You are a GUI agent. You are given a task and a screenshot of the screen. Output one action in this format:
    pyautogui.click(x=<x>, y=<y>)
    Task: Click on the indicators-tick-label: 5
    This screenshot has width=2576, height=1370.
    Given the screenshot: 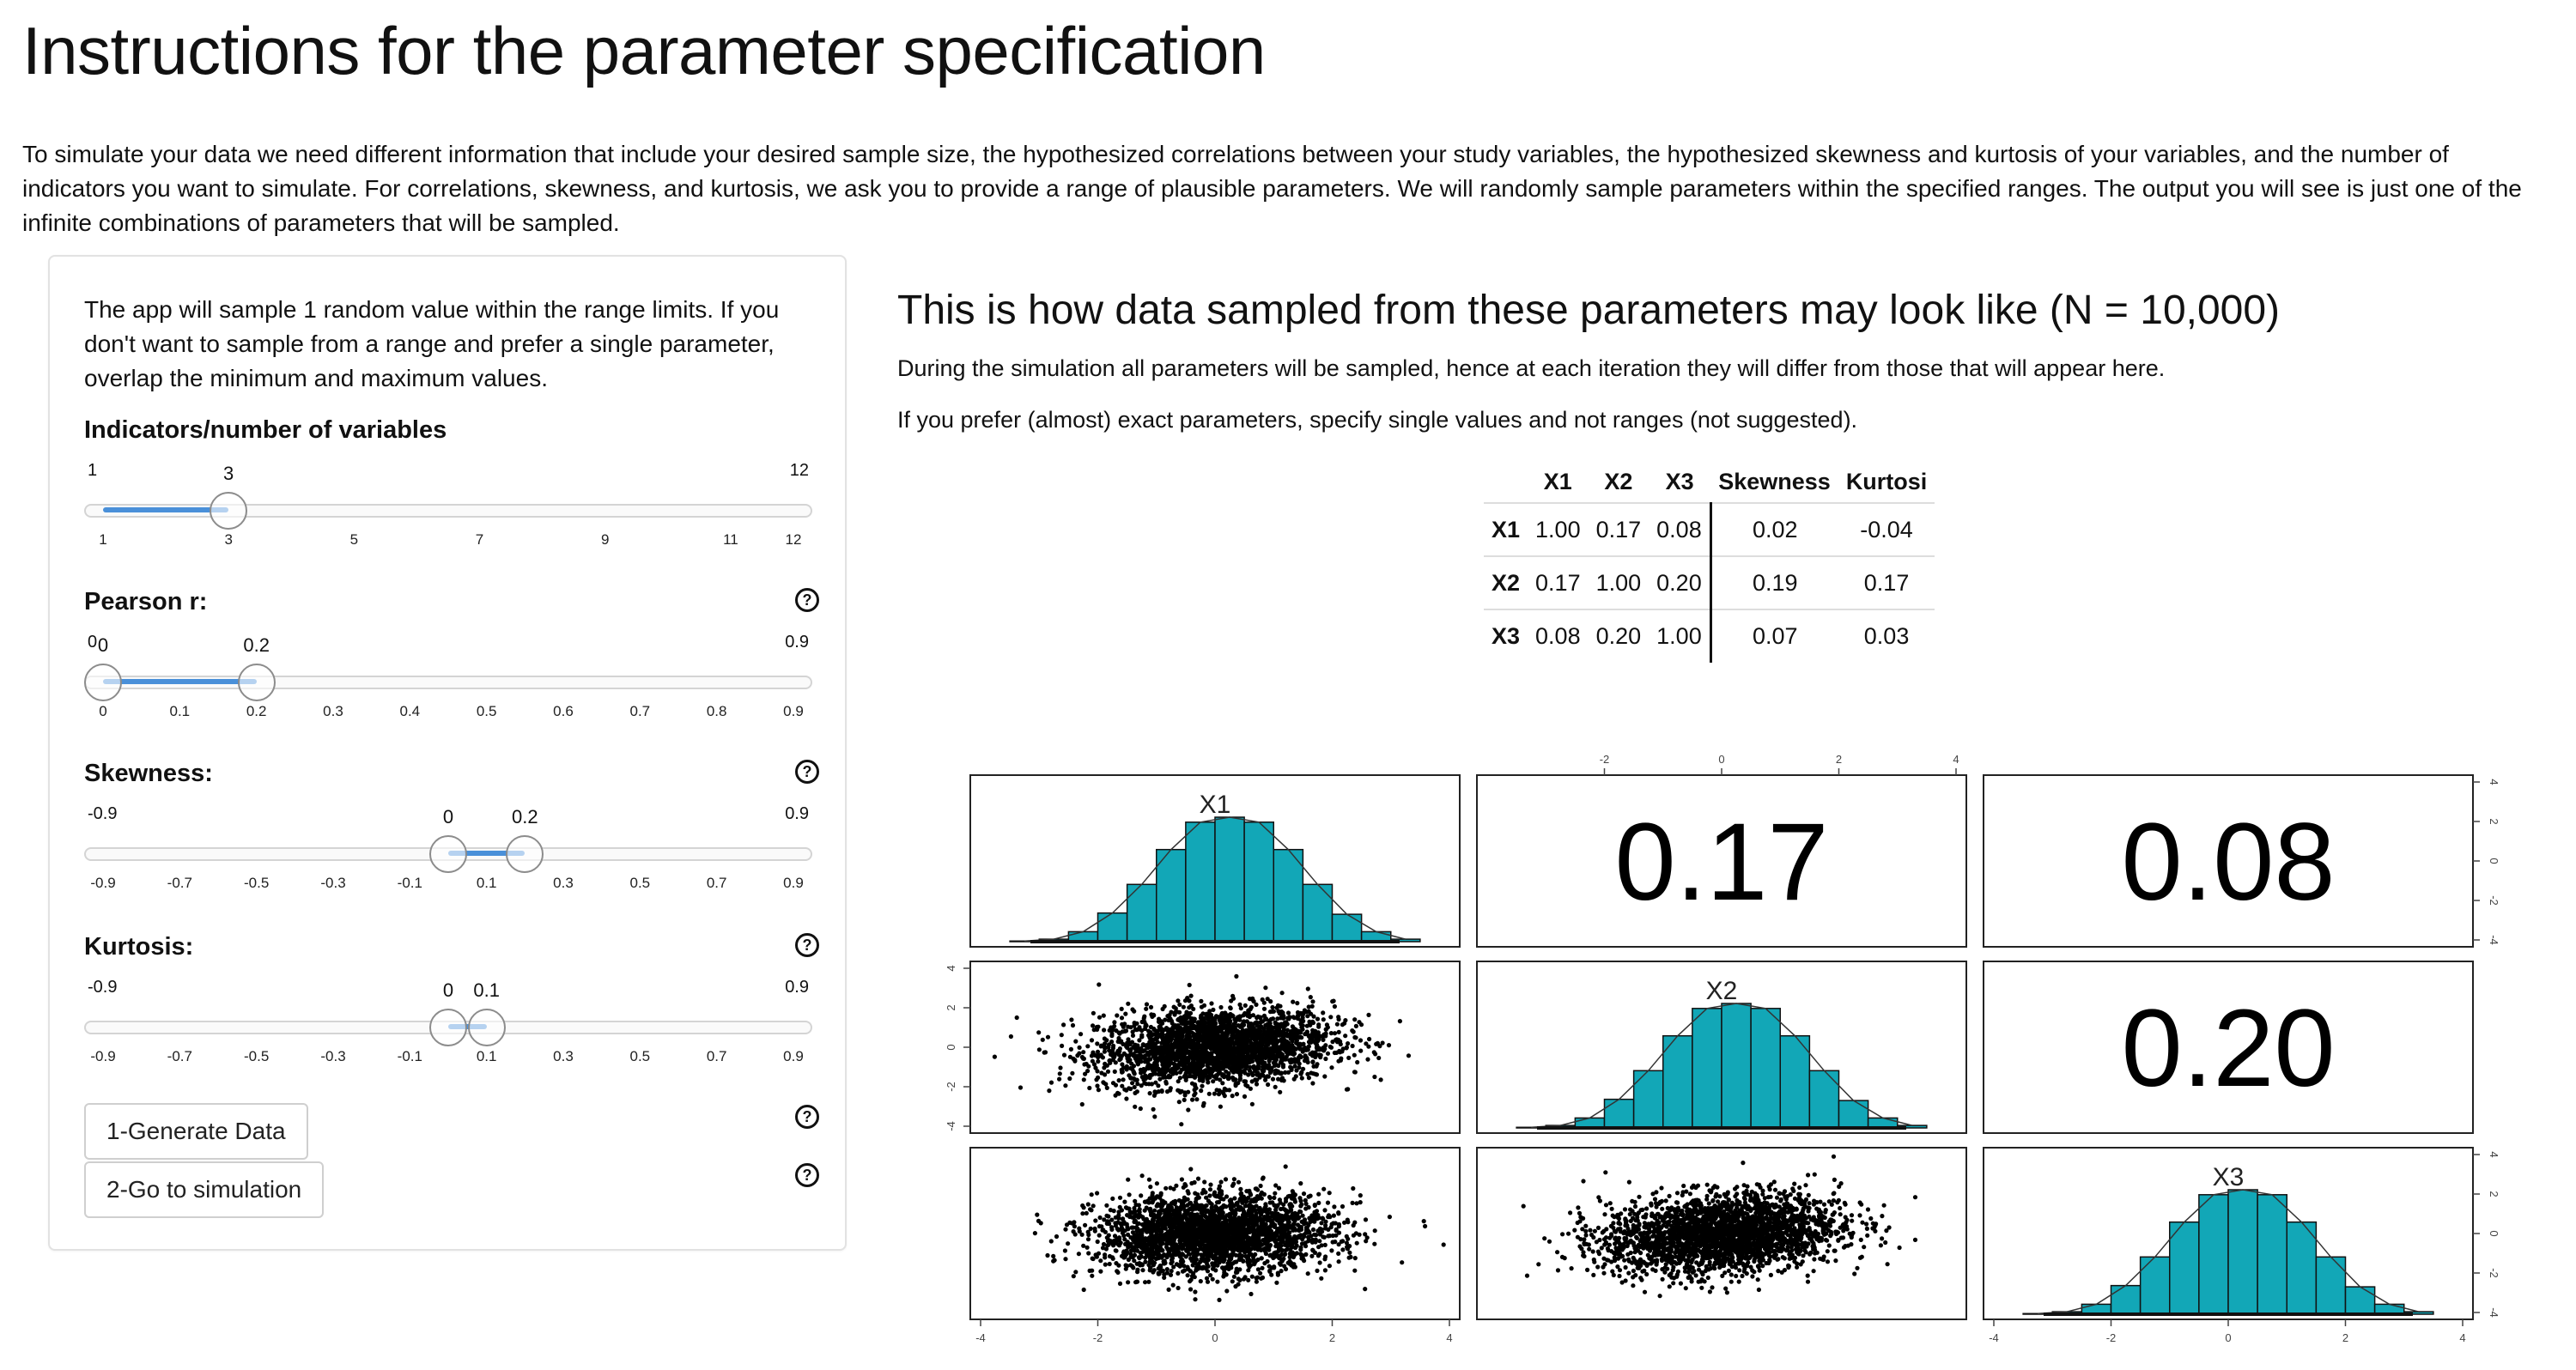 What is the action you would take?
    pyautogui.click(x=354, y=539)
    